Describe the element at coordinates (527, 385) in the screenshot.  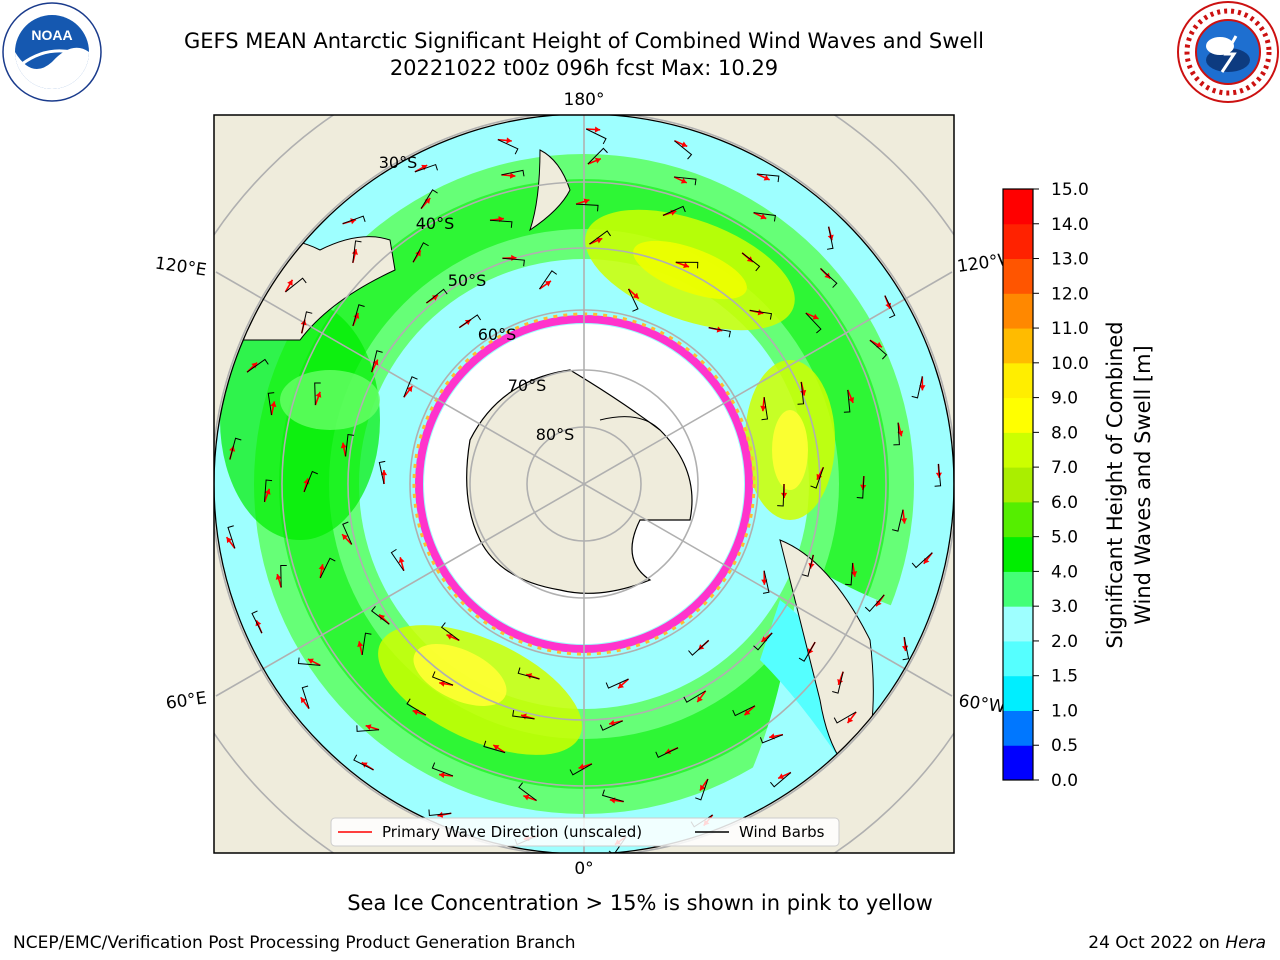
I see `lat-label-70: 70°S` at that location.